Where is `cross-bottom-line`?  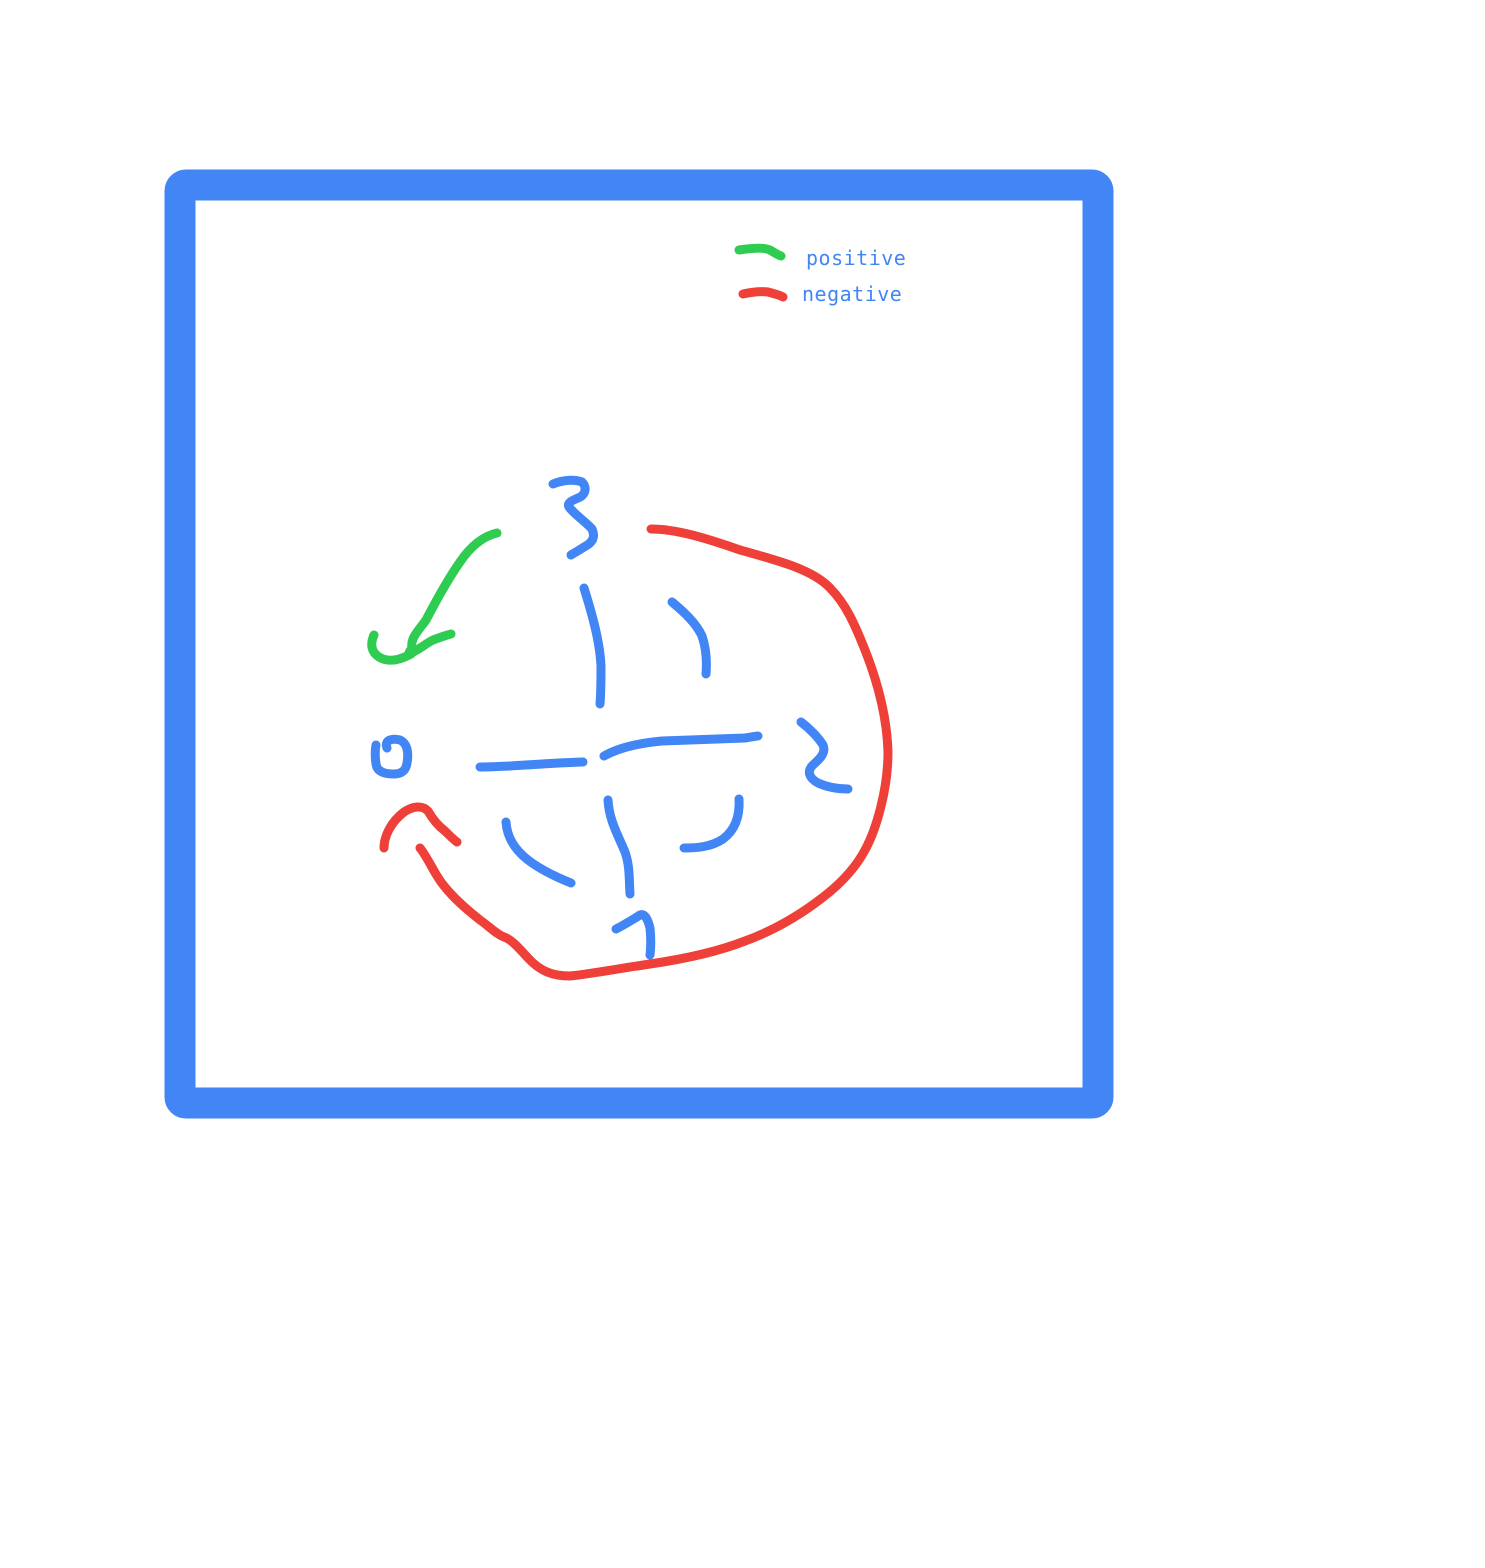 cross-bottom-line is located at coordinates (619, 847).